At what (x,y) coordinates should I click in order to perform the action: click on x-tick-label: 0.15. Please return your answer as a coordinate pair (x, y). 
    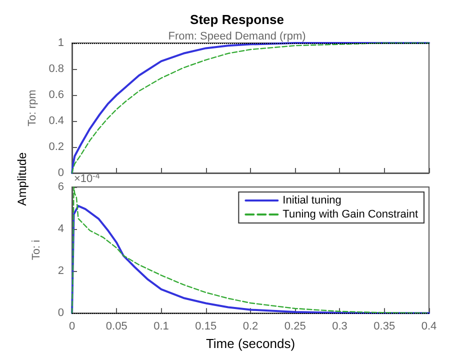
    Looking at the image, I should click on (206, 326).